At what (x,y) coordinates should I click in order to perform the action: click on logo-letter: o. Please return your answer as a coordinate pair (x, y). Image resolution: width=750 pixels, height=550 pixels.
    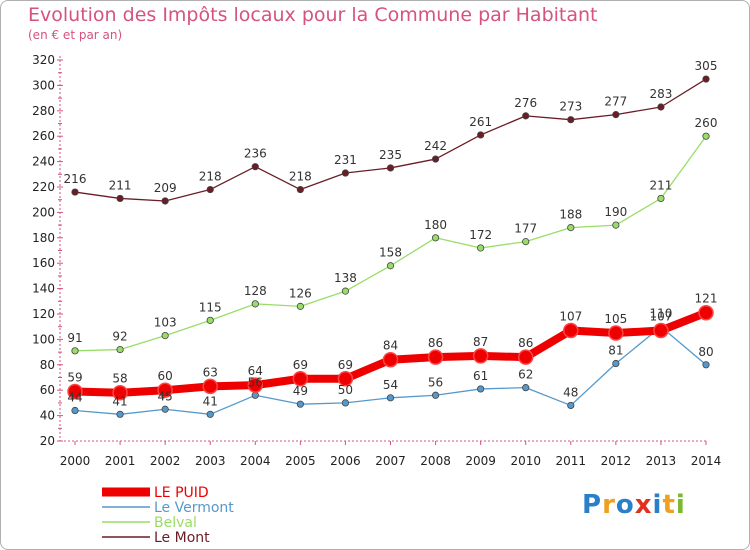
    Looking at the image, I should click on (625, 505).